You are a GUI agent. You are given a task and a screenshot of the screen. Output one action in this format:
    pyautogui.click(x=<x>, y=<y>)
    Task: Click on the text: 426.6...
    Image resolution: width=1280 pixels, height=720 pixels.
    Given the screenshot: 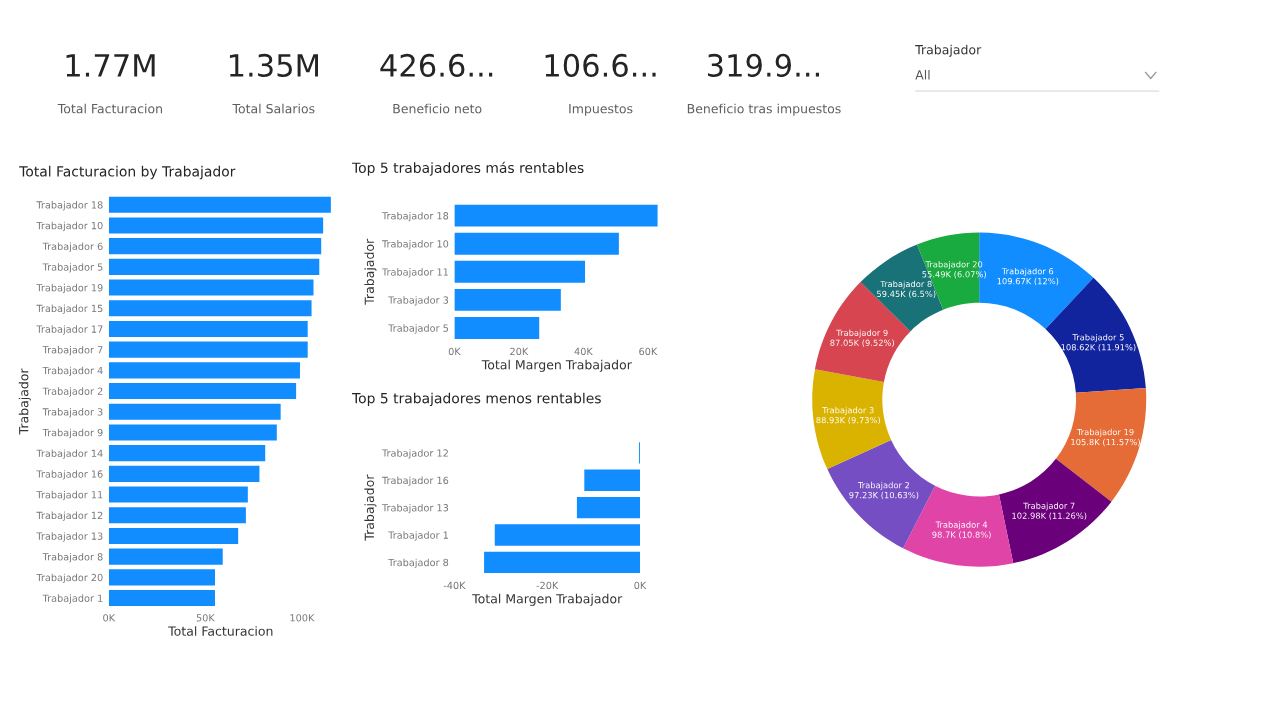 What is the action you would take?
    pyautogui.click(x=436, y=65)
    